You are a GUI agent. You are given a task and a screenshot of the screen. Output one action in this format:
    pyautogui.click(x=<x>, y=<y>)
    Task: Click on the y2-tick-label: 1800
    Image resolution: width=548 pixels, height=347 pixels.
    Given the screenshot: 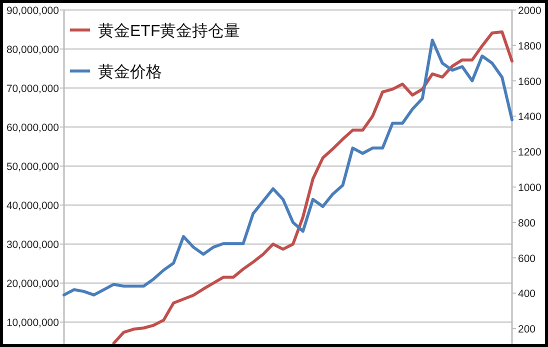 What is the action you would take?
    pyautogui.click(x=530, y=46)
    